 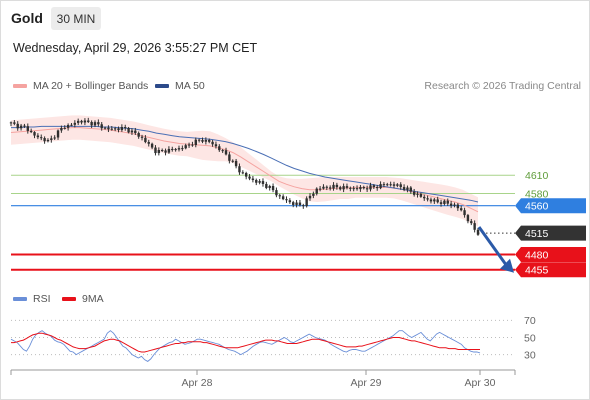 What do you see at coordinates (20, 299) in the screenshot?
I see `legend-swatch-rsi` at bounding box center [20, 299].